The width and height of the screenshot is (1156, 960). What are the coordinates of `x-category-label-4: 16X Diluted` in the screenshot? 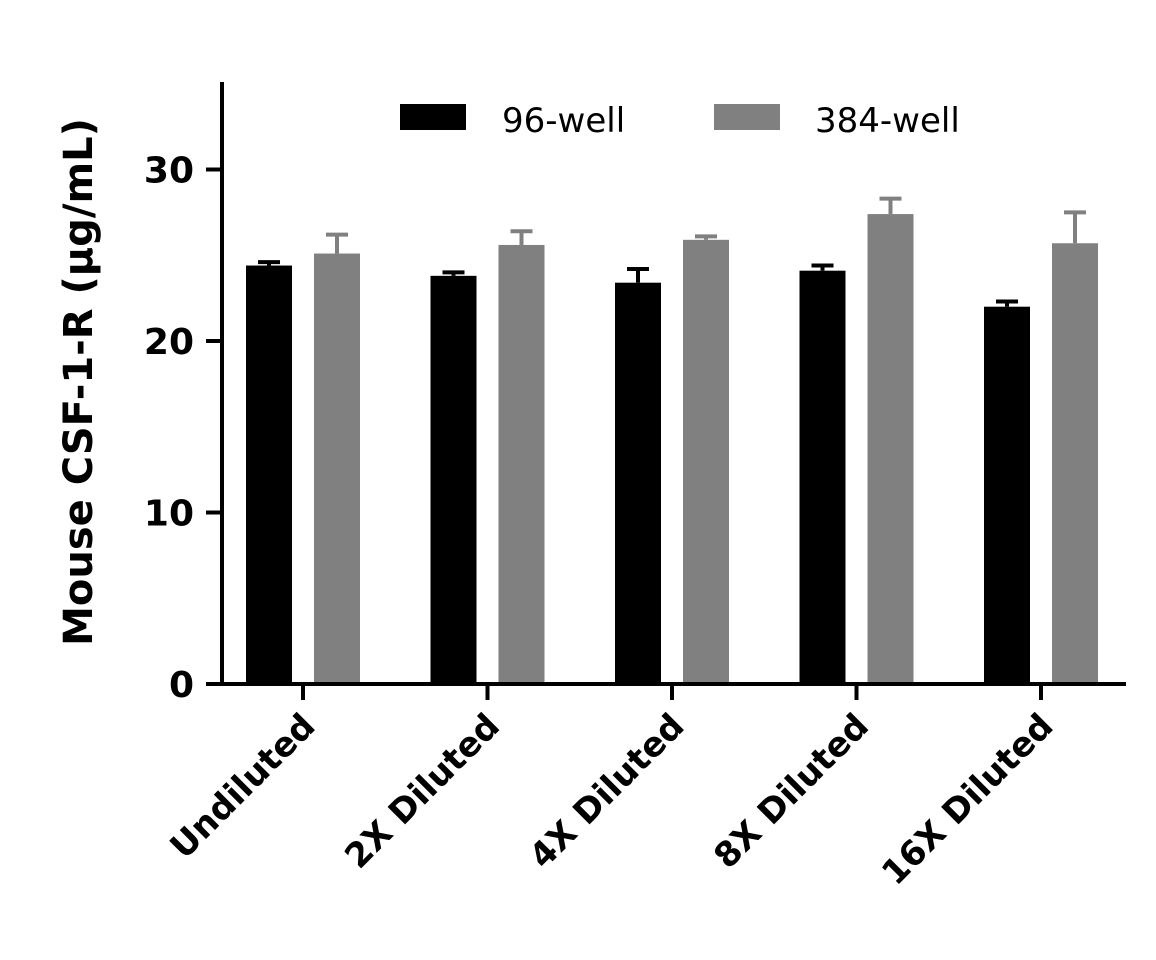 It's located at (967, 799).